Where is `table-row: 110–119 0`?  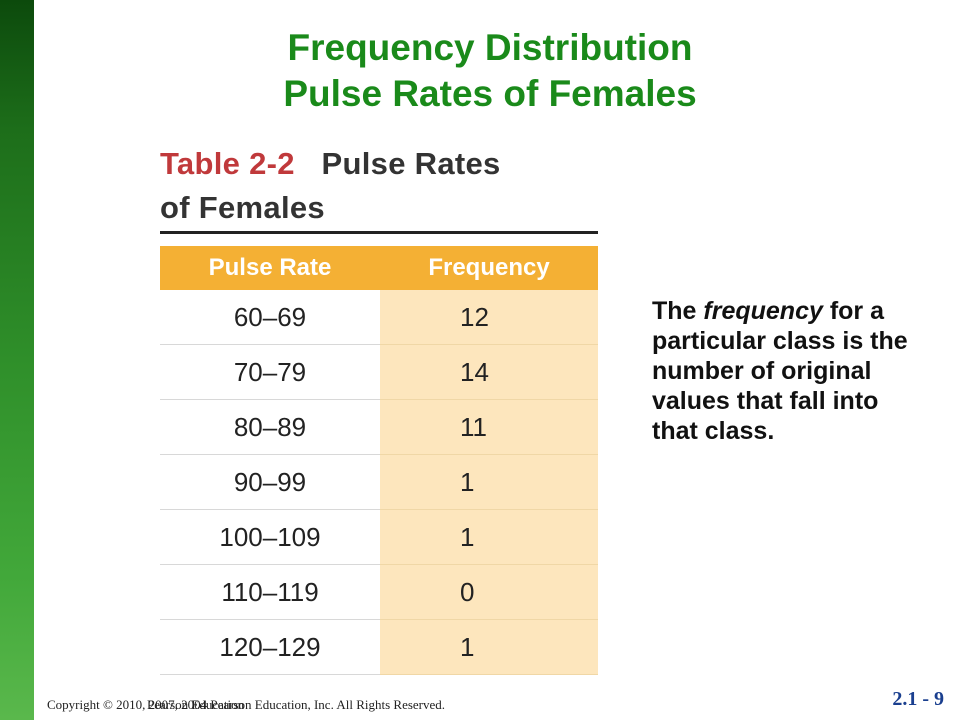
table-row: 110–119 0 is located at coordinates (379, 592).